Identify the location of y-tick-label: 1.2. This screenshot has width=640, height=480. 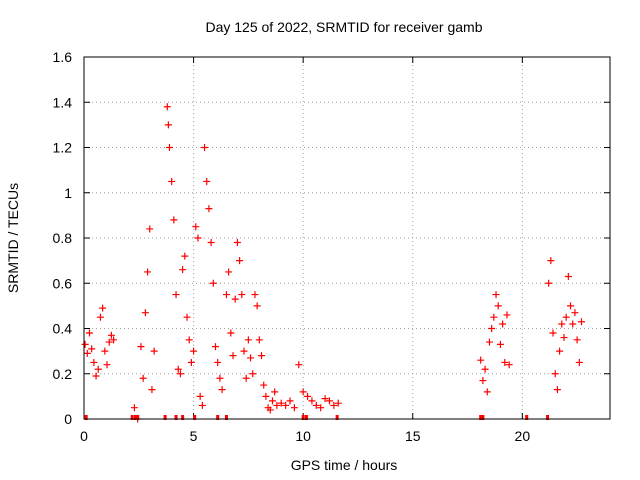
(63, 148).